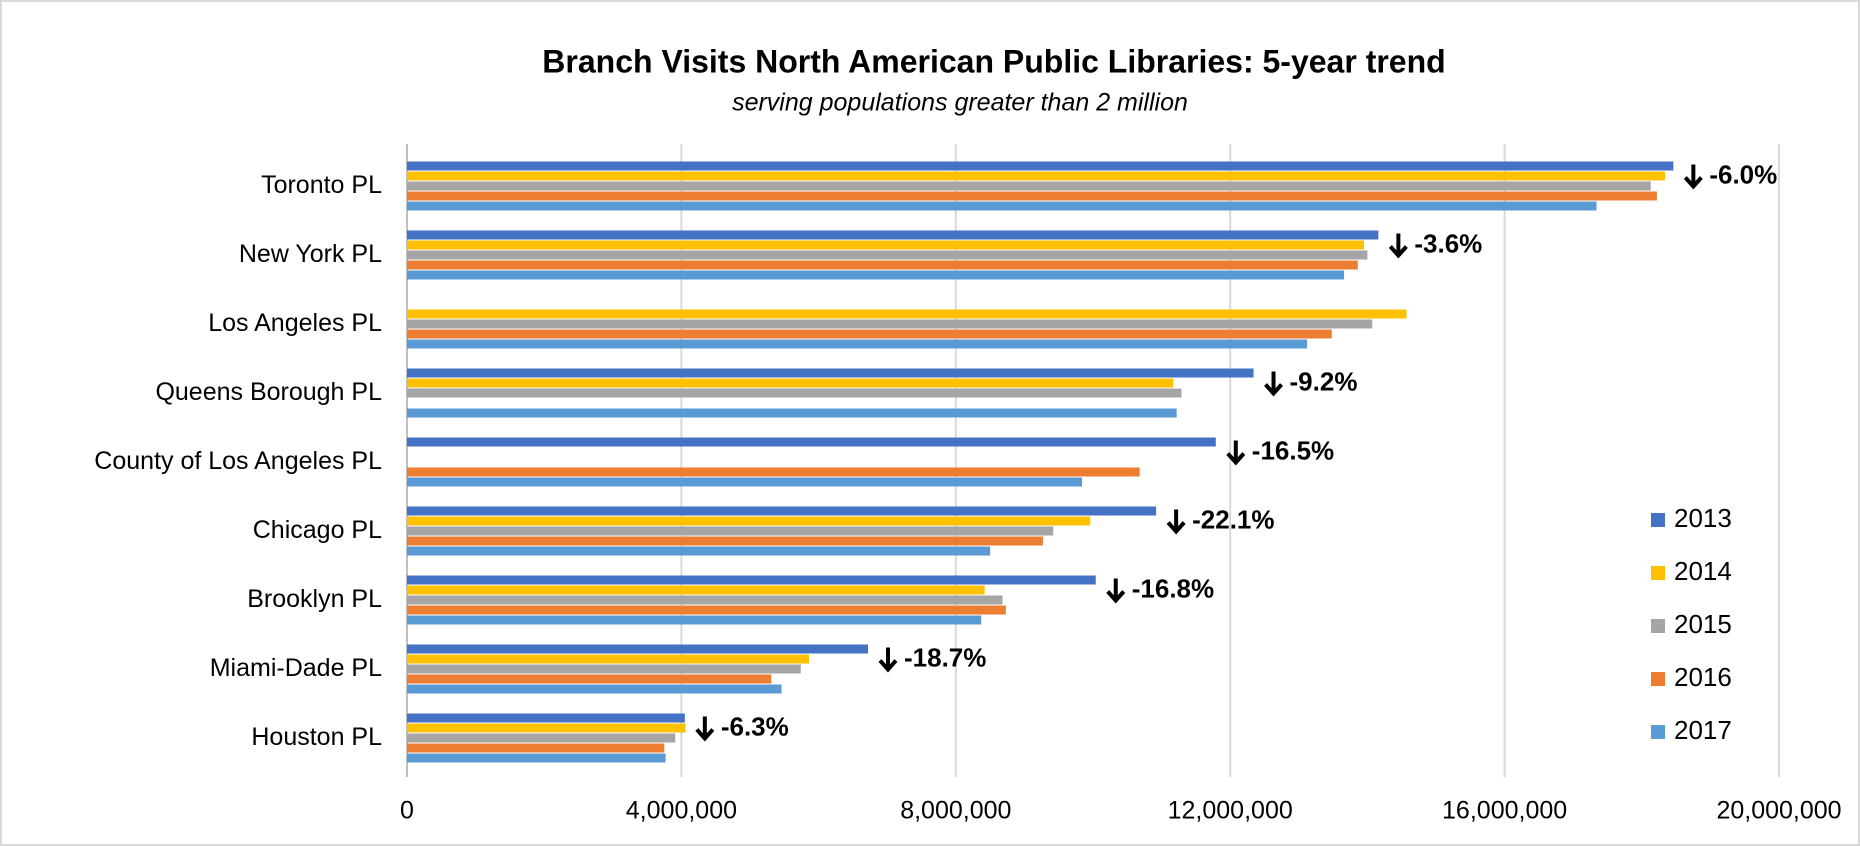  Describe the element at coordinates (268, 392) in the screenshot. I see `y-tick-label: Queens Borough PL` at that location.